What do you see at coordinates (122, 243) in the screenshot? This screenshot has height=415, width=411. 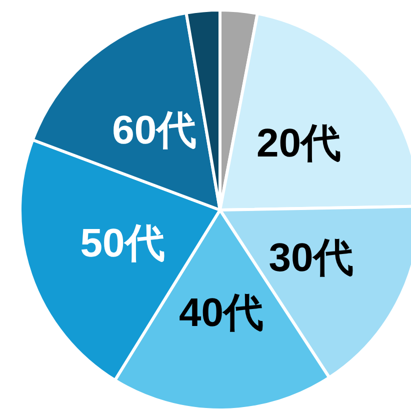 I see `slice-label: 50代` at bounding box center [122, 243].